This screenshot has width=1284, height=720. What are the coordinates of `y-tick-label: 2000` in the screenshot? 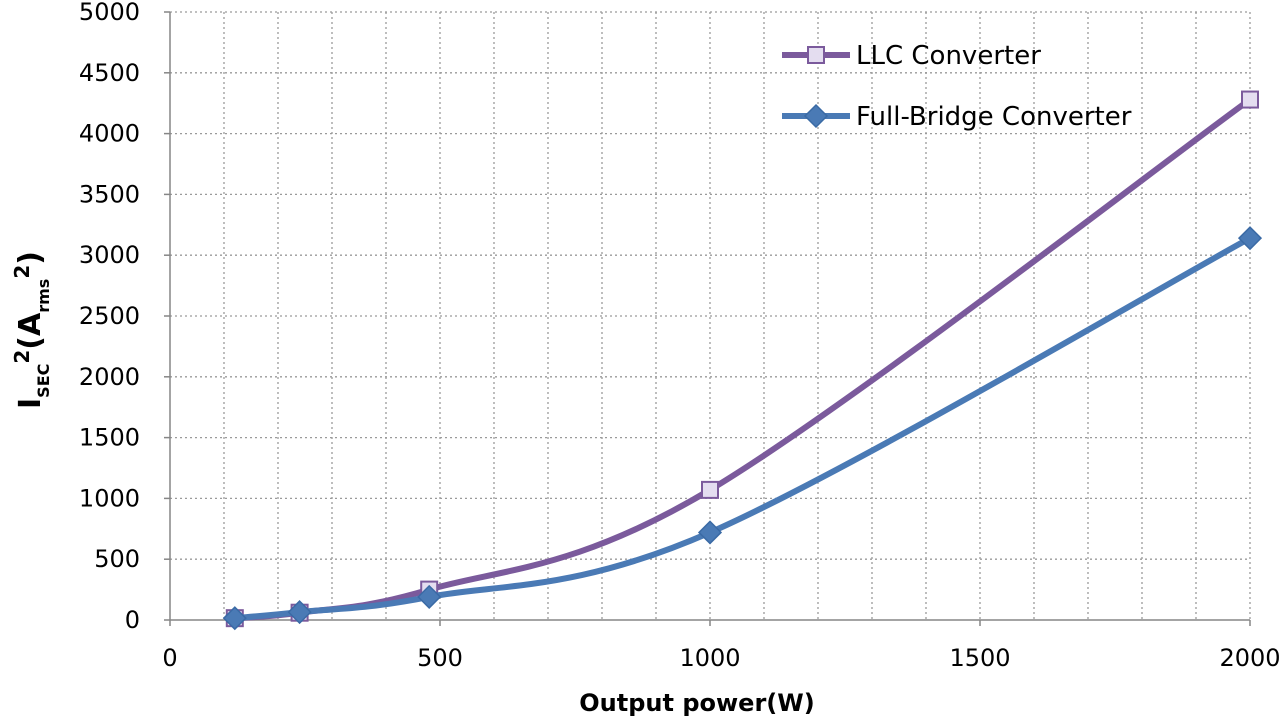 It's located at (109, 377).